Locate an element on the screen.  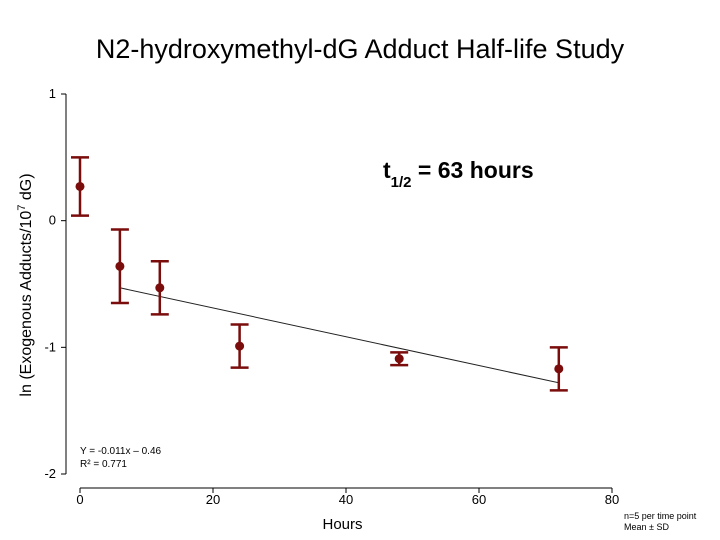
footnote-line-sample-size: n=5 per time point is located at coordinates (660, 516).